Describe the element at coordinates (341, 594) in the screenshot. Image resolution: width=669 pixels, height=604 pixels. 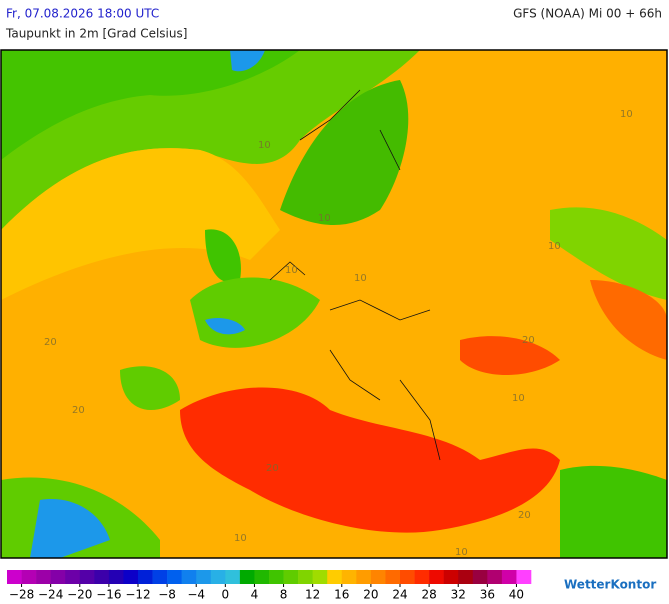
I see `colorbar-label: 16` at that location.